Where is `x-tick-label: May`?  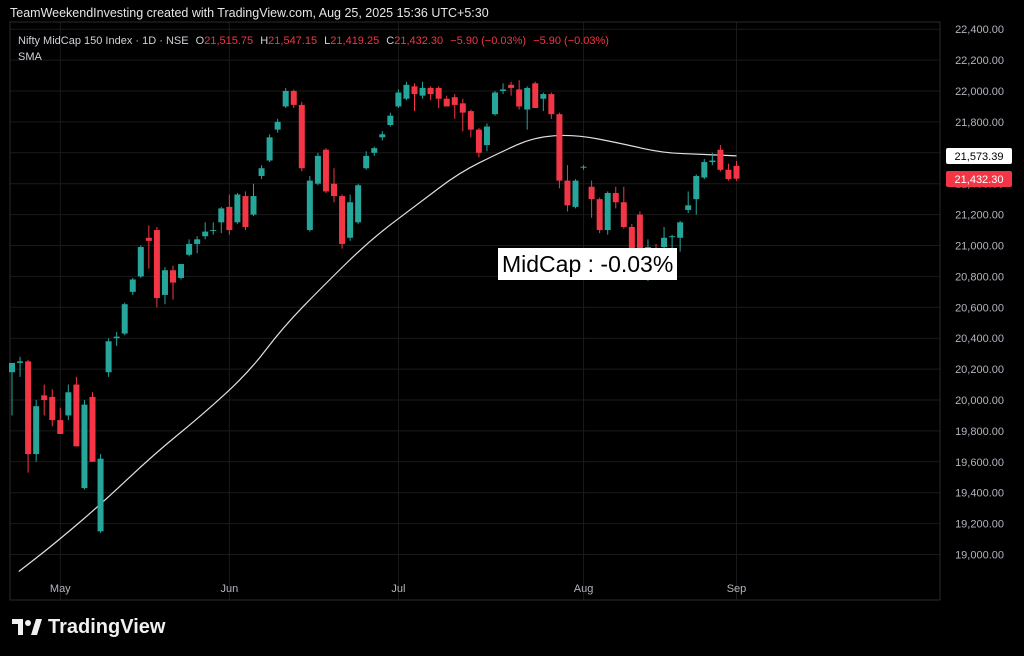
x-tick-label: May is located at coordinates (60, 589).